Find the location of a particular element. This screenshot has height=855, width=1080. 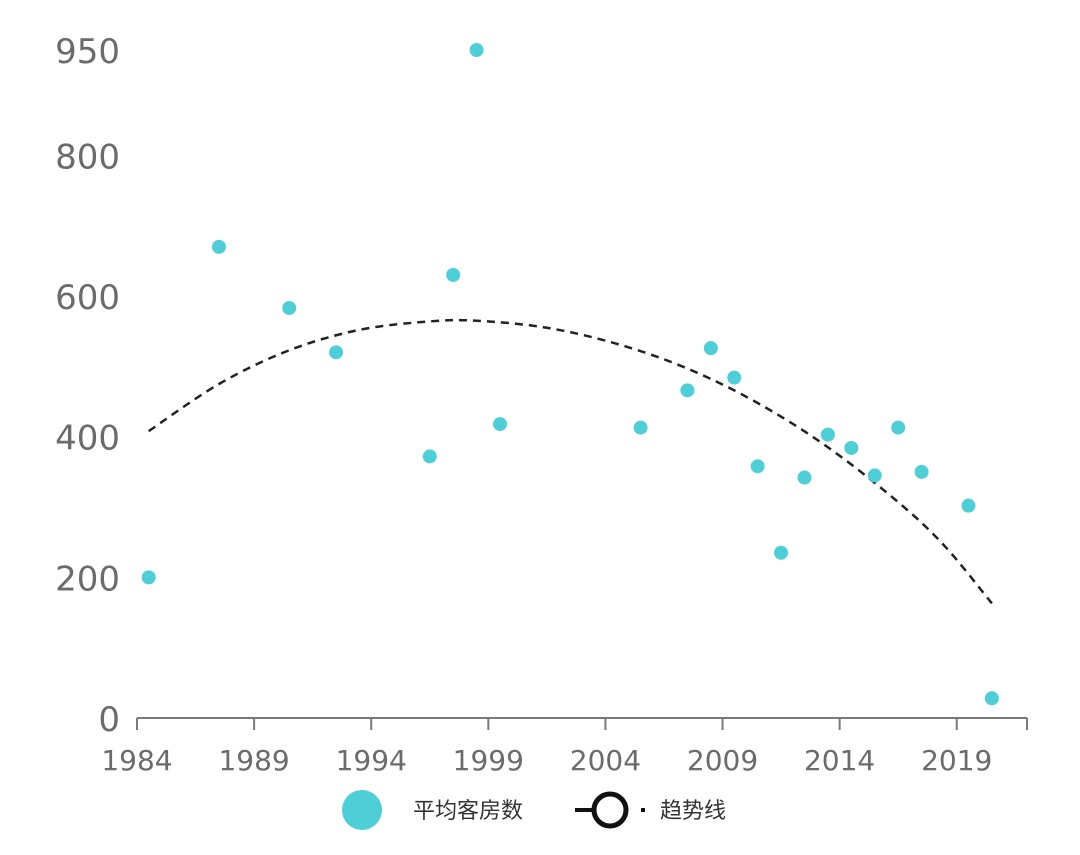

x-tick-label: 2014 is located at coordinates (839, 760).